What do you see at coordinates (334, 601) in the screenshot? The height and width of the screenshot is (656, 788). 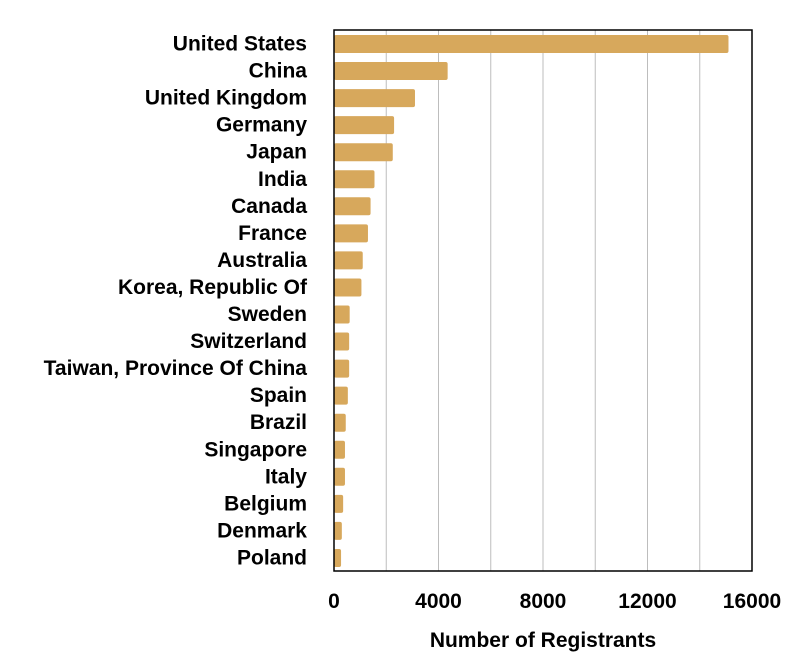 I see `x-tick-label: 0` at bounding box center [334, 601].